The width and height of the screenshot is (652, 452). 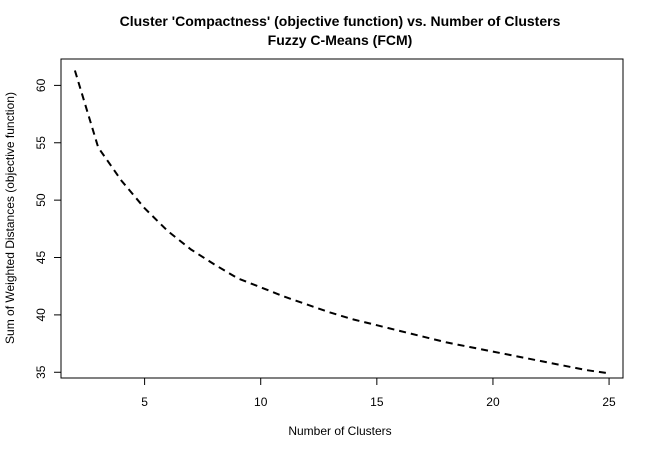 I want to click on y-tick-label: 60, so click(x=41, y=85).